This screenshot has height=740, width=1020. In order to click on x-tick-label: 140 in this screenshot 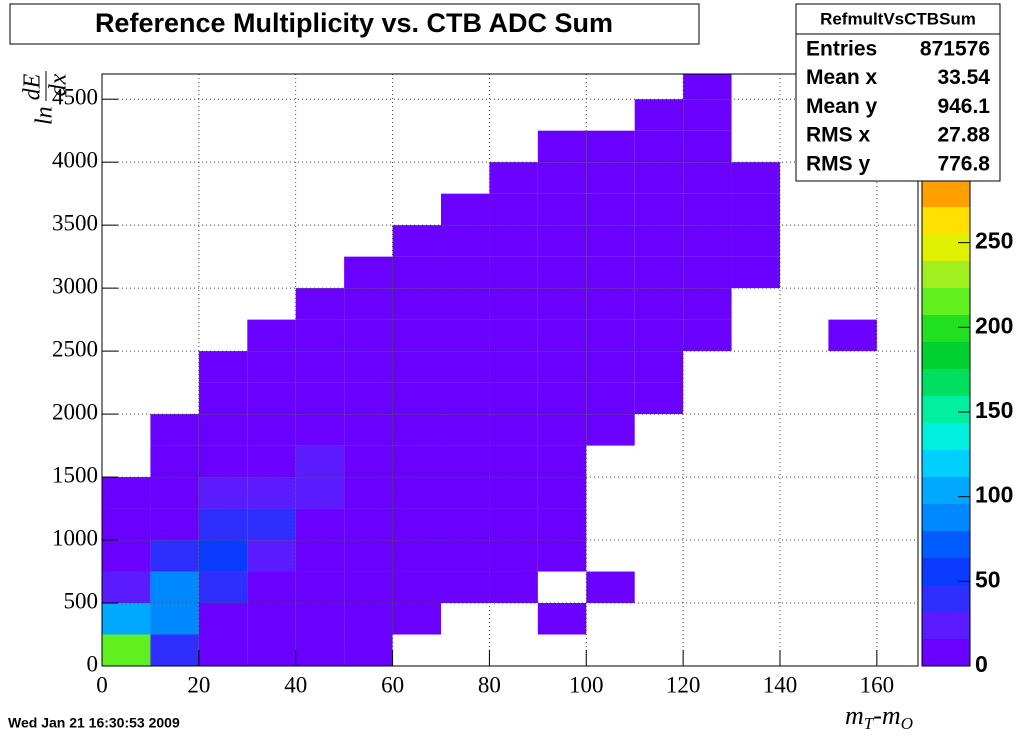, I will do `click(780, 684)`.